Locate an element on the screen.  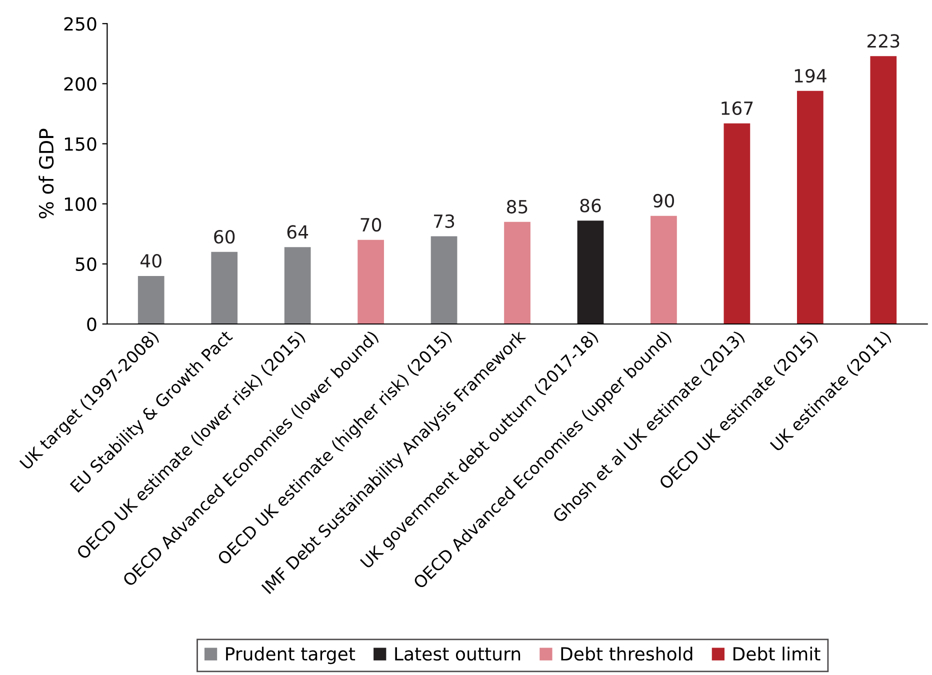
legend-label: Prudent target is located at coordinates (291, 655).